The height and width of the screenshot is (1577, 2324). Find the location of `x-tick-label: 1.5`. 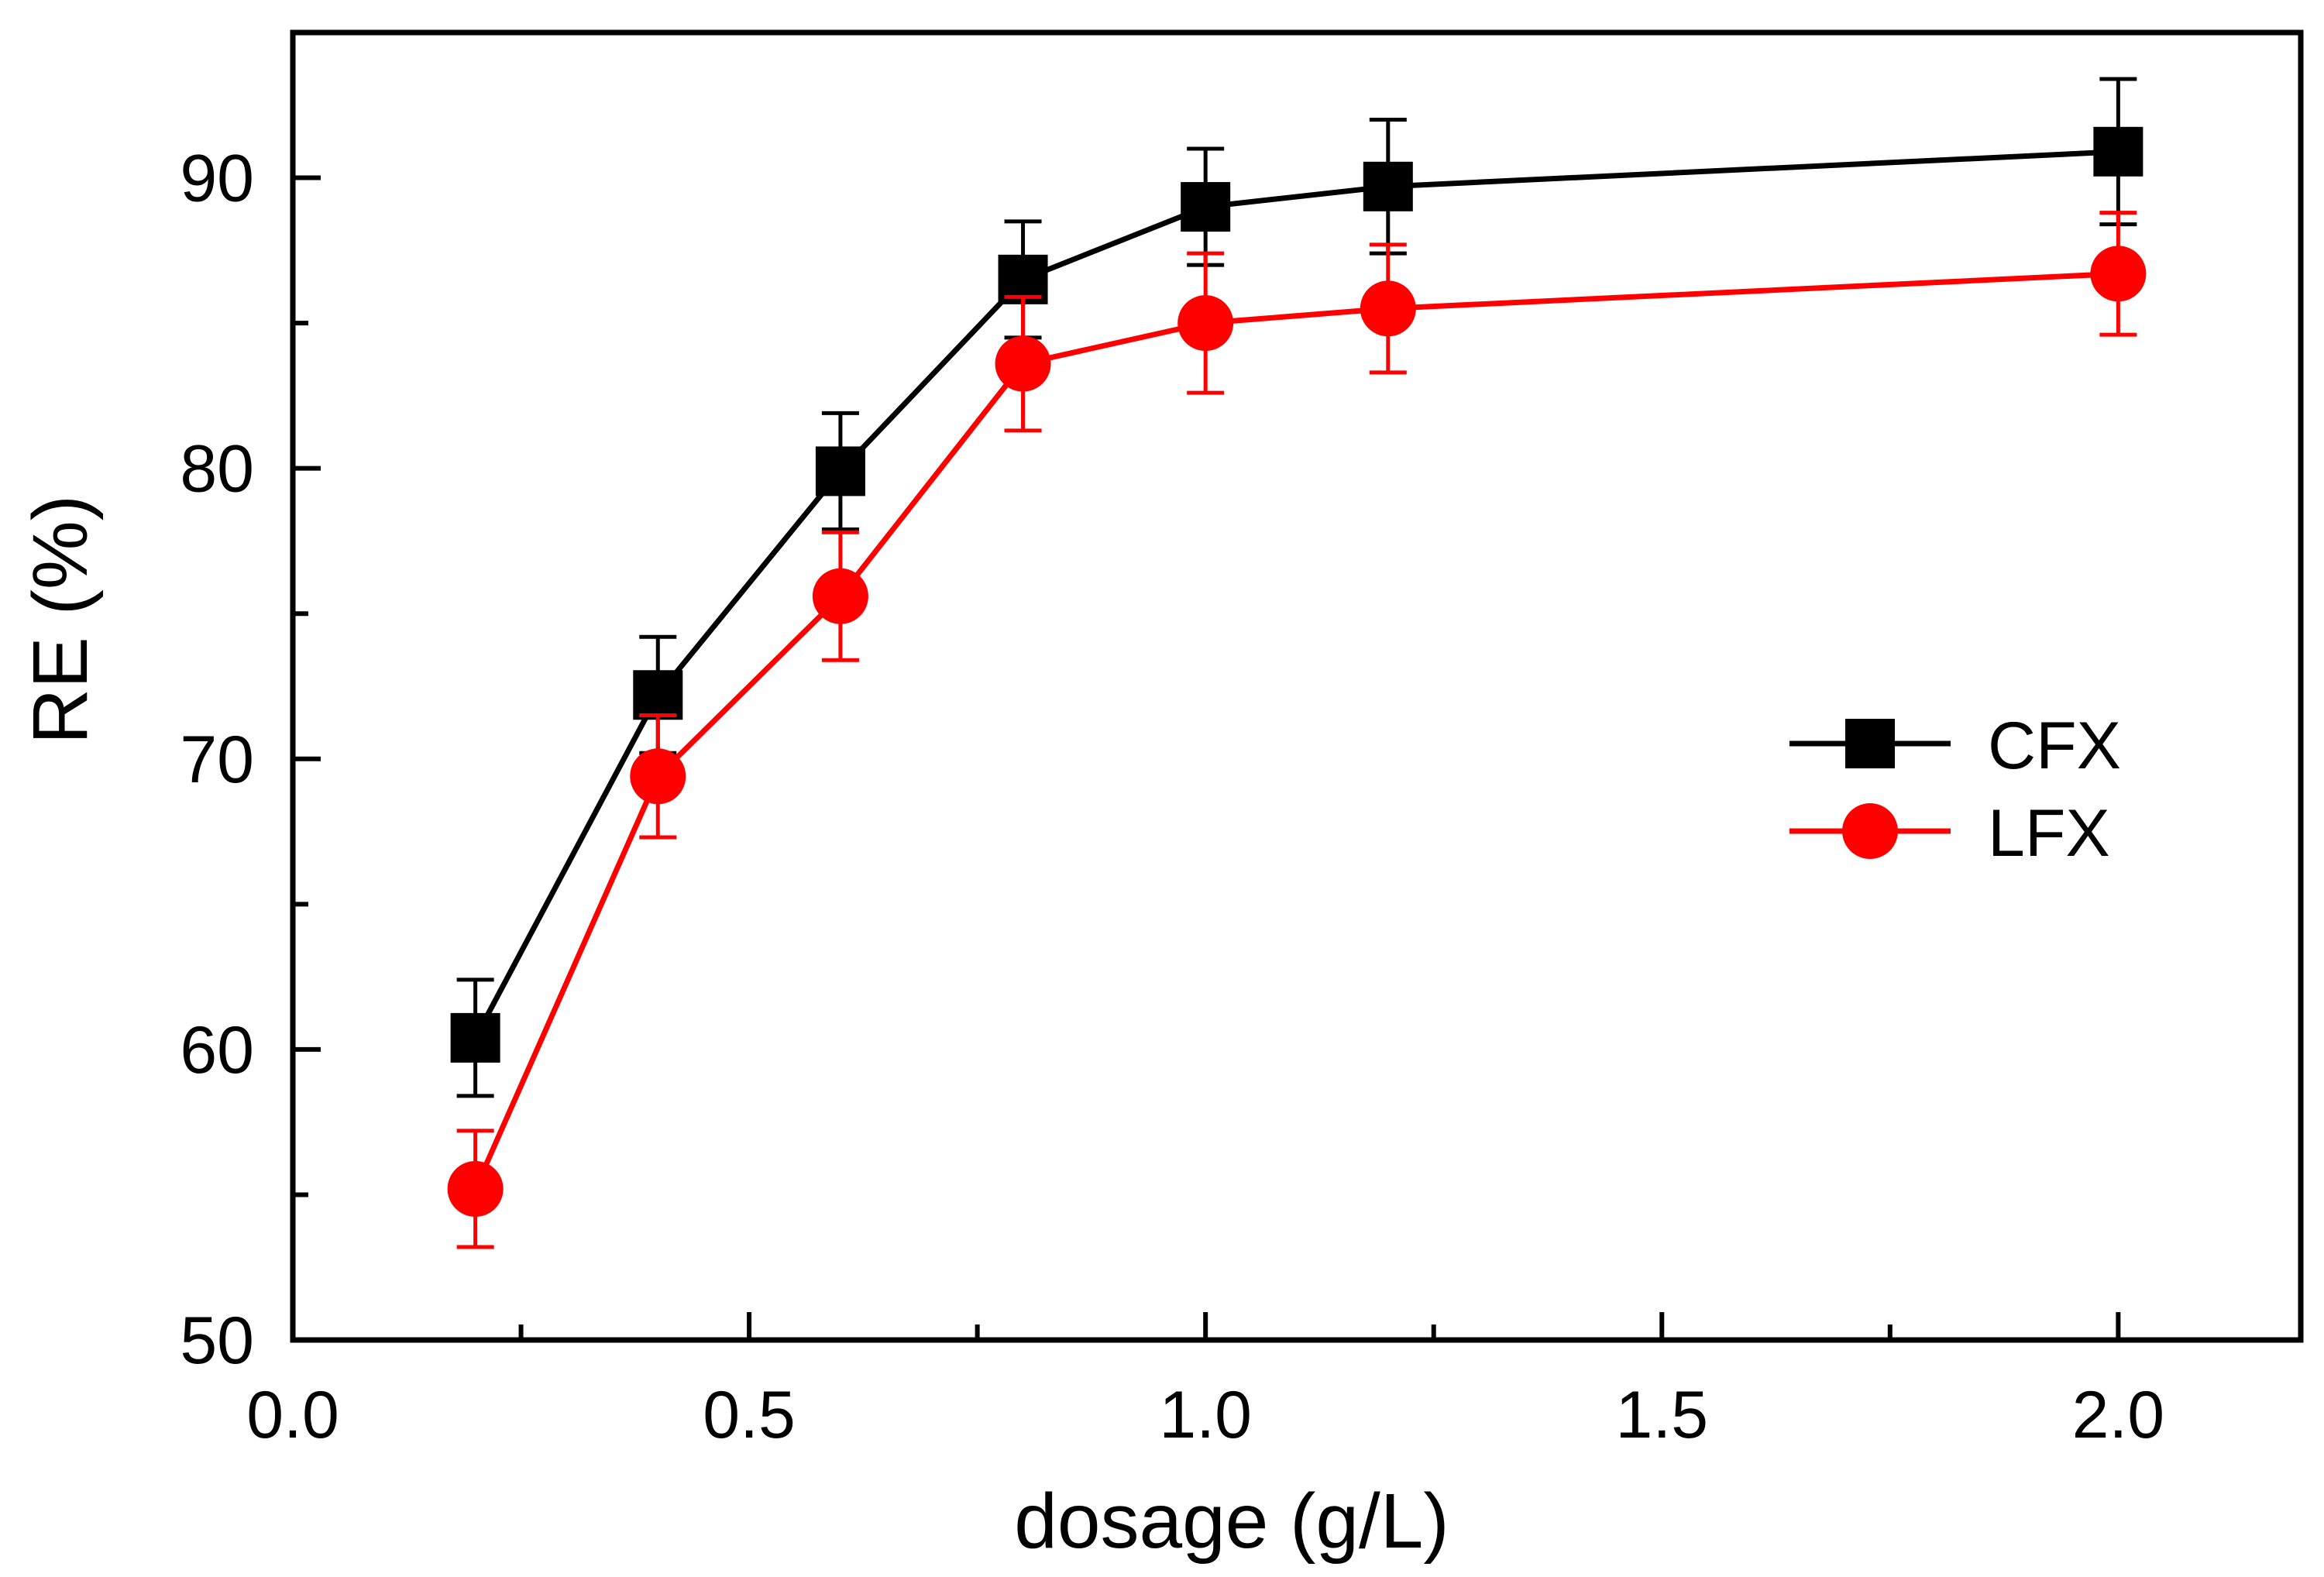

x-tick-label: 1.5 is located at coordinates (1661, 1415).